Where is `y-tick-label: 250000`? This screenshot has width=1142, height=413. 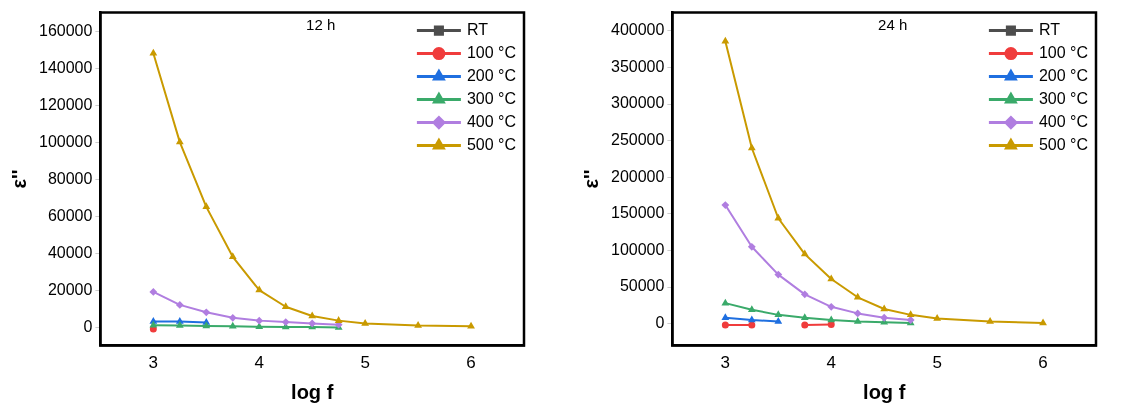 y-tick-label: 250000 is located at coordinates (638, 140).